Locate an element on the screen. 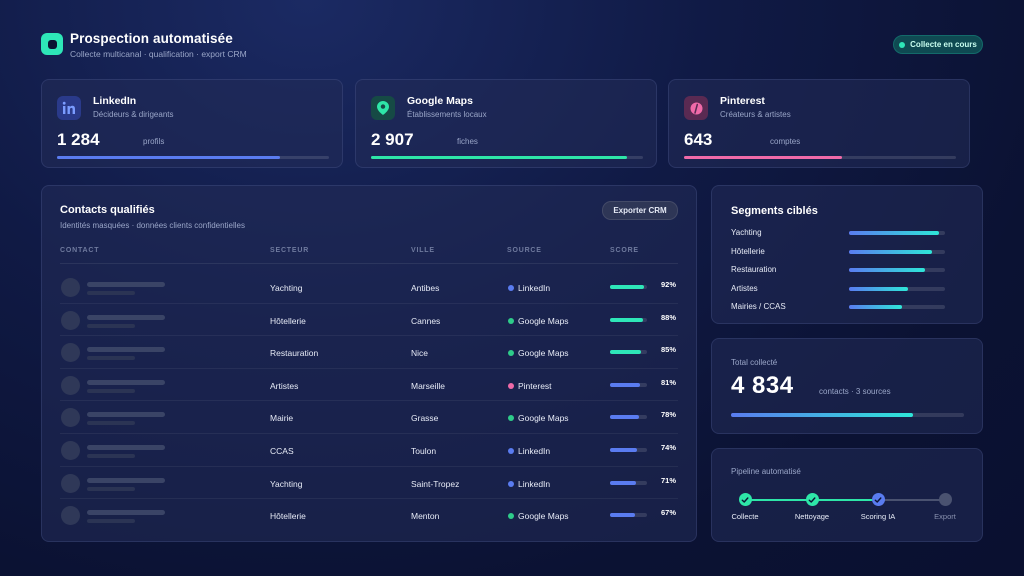  column-header-city: VILLE is located at coordinates (423, 250).